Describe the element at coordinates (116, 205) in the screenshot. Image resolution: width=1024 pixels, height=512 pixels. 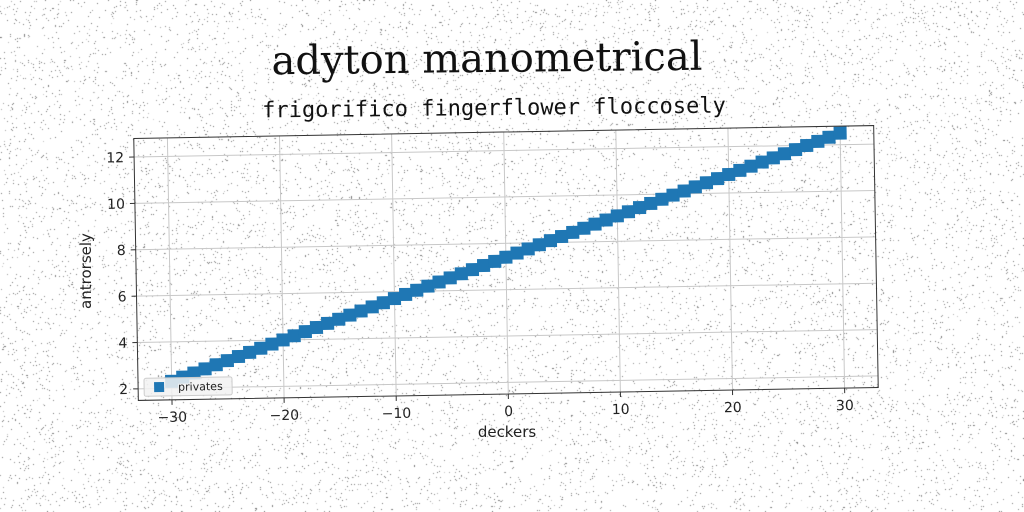
I see `y-tick-label: 10` at that location.